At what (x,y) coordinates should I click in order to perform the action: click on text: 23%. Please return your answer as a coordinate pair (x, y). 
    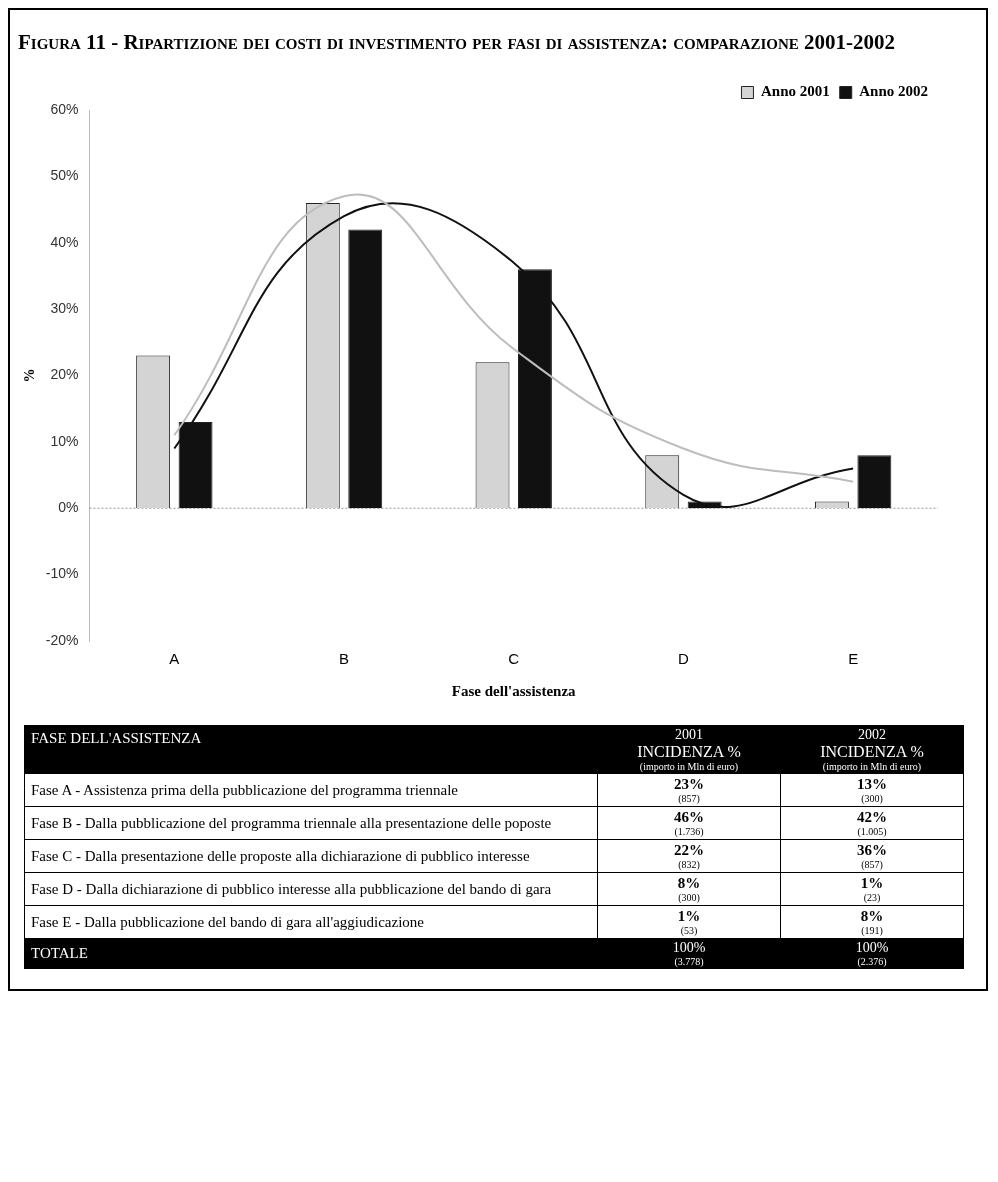
    Looking at the image, I should click on (689, 784).